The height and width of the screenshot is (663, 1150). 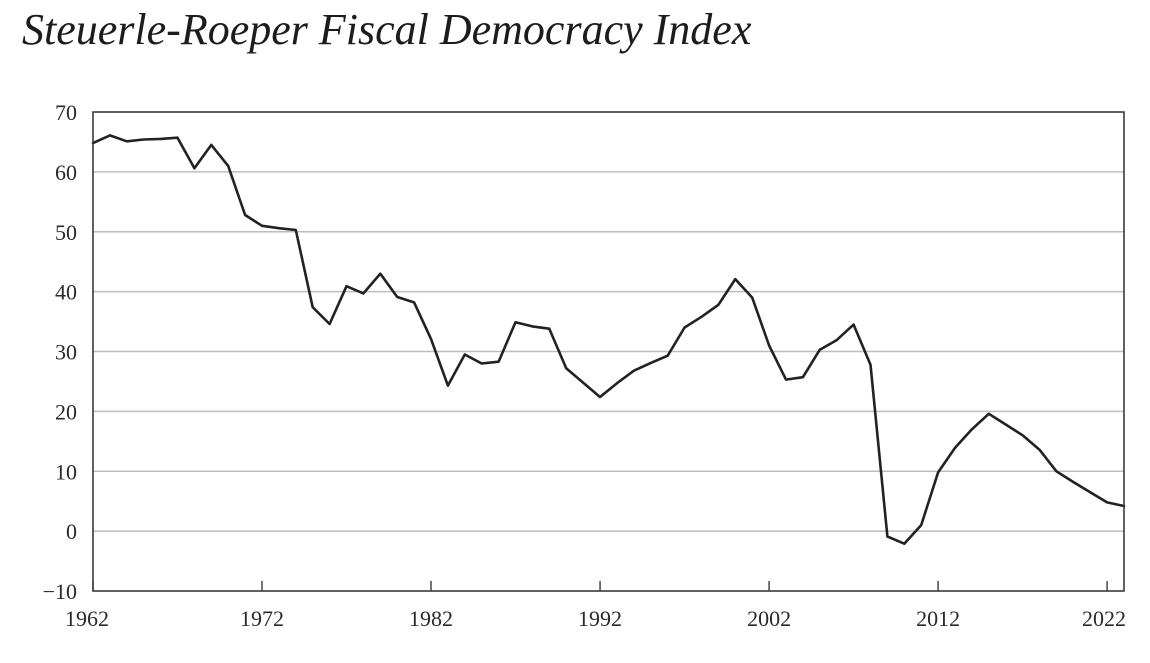 I want to click on y-tick-label: 30, so click(x=66, y=352).